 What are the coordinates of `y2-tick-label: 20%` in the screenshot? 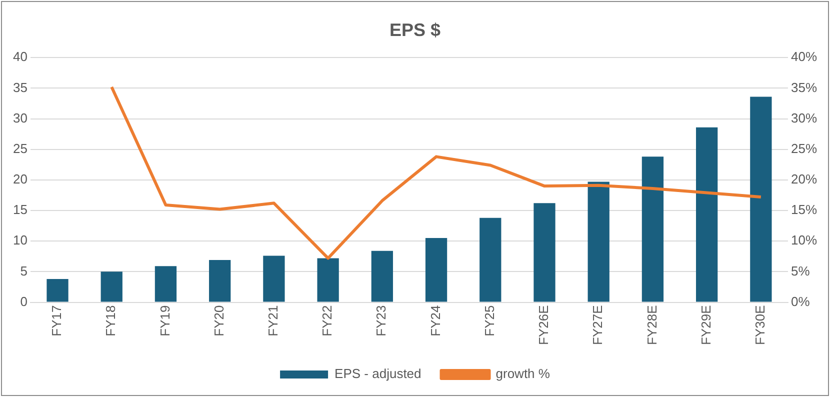 It's located at (804, 179).